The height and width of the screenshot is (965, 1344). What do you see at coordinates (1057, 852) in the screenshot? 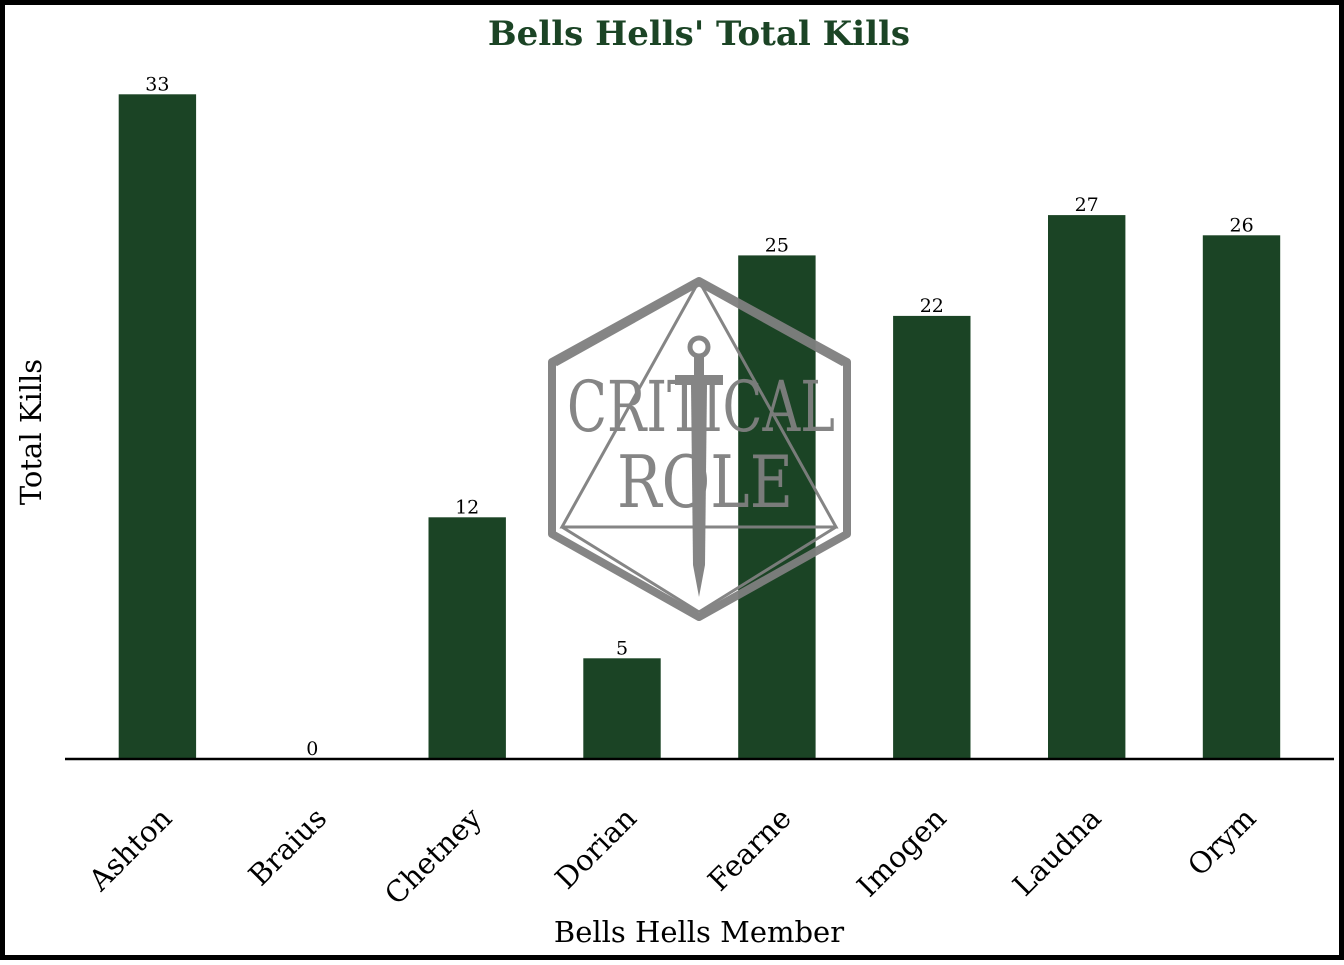
I see `x-tick-label-laudna: Laudna` at bounding box center [1057, 852].